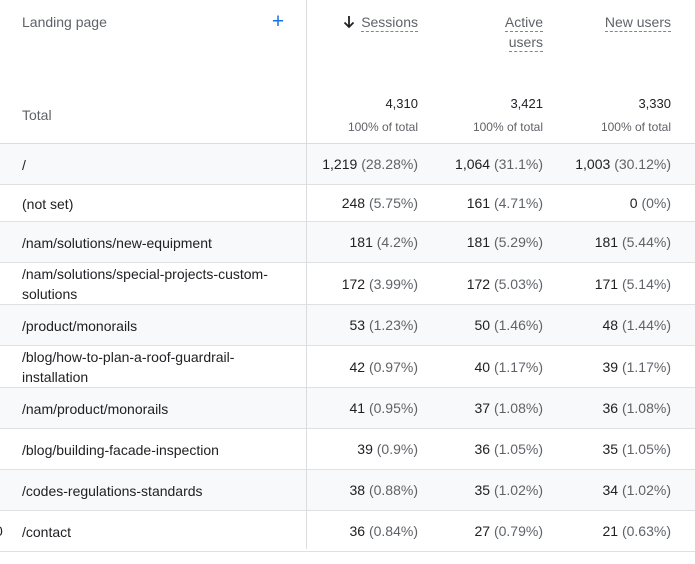 The height and width of the screenshot is (564, 695). I want to click on active-value: 50, so click(482, 325).